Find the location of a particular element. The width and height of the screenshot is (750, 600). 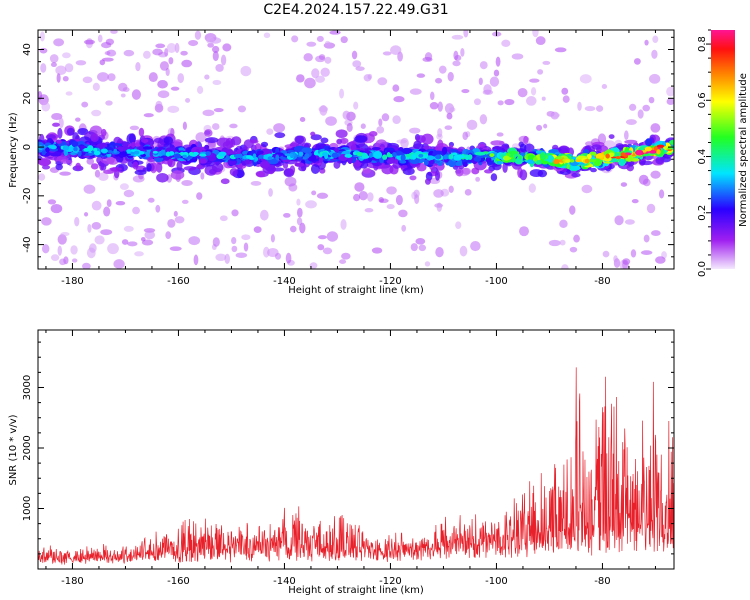

spectrogram-x-tick-label: -120 is located at coordinates (390, 281).